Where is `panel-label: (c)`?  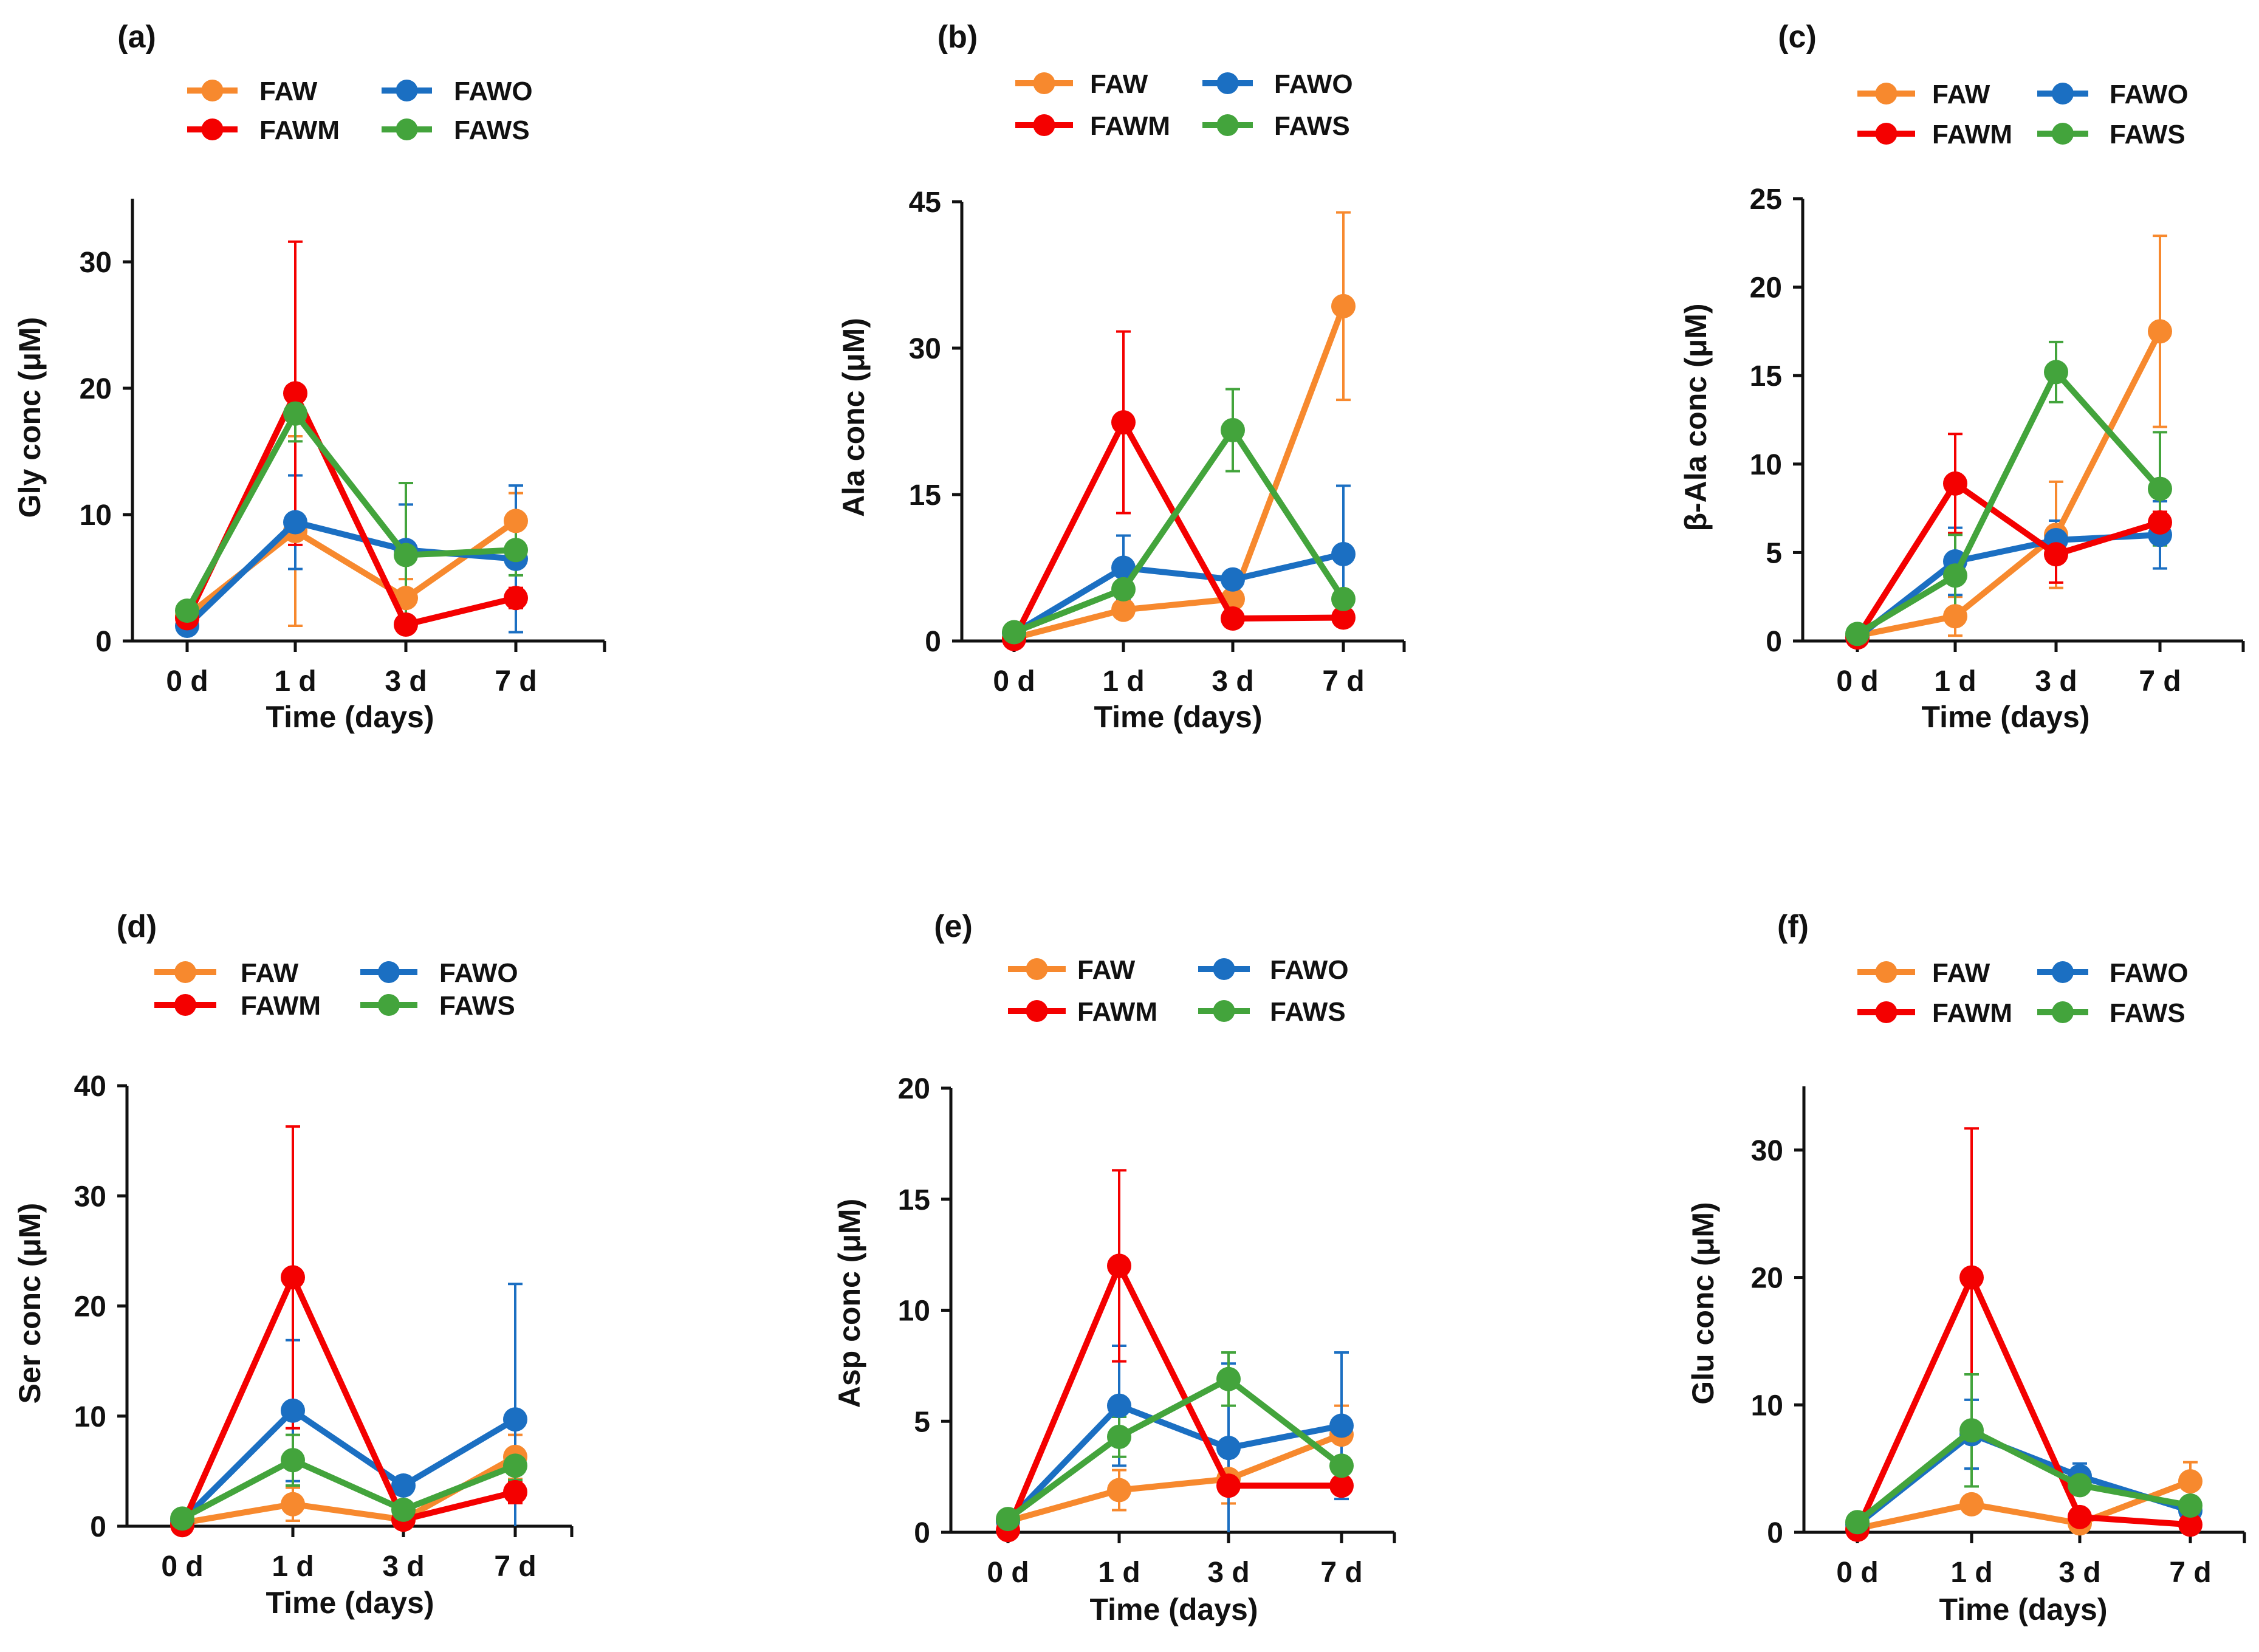 panel-label: (c) is located at coordinates (1797, 37).